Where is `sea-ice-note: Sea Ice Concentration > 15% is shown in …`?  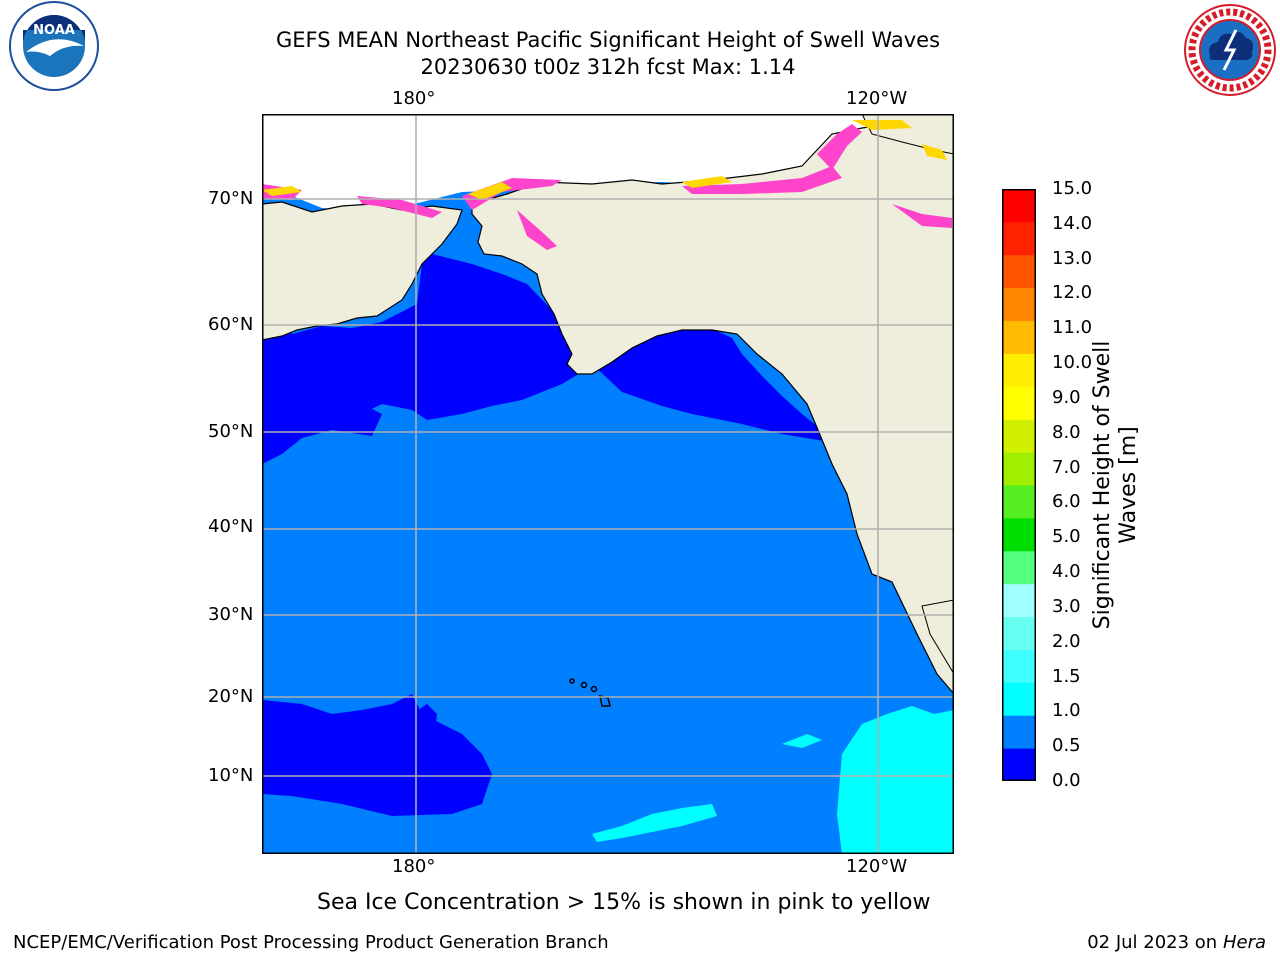
sea-ice-note: Sea Ice Concentration > 15% is shown in … is located at coordinates (624, 902).